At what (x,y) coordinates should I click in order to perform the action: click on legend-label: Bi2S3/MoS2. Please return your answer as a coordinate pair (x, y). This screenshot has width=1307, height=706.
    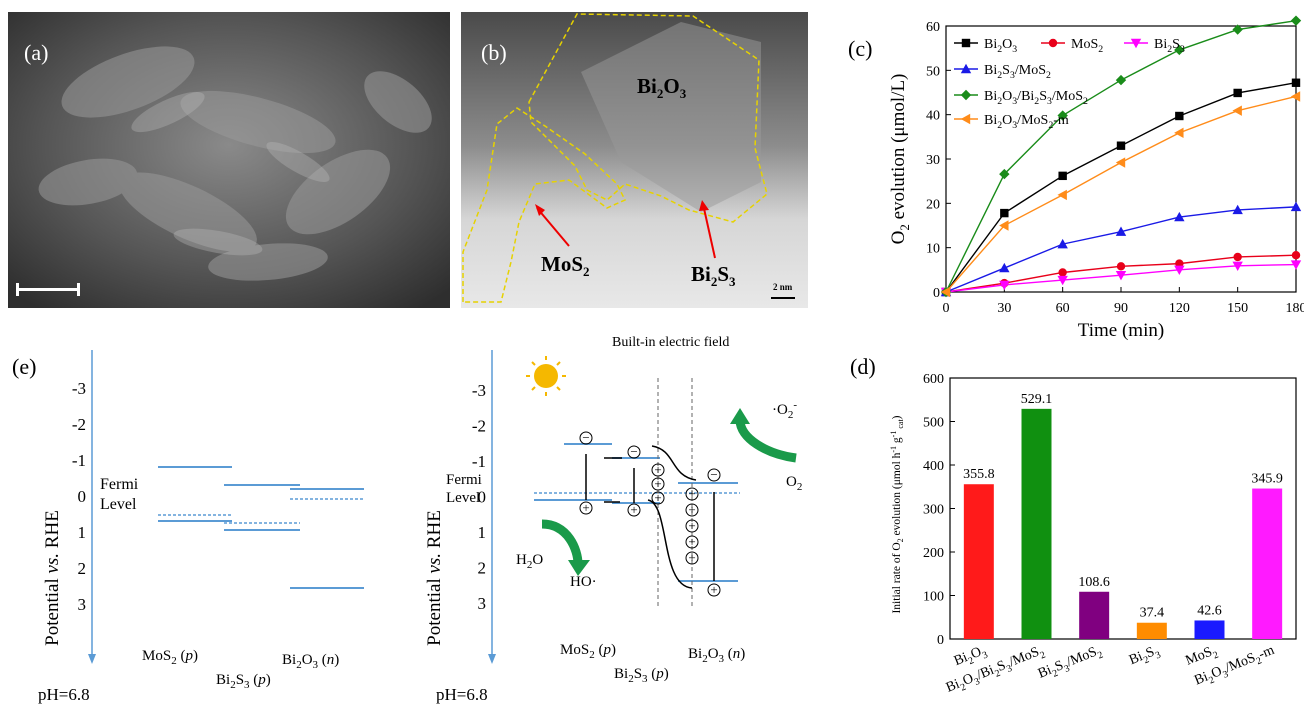
    Looking at the image, I should click on (1017, 72).